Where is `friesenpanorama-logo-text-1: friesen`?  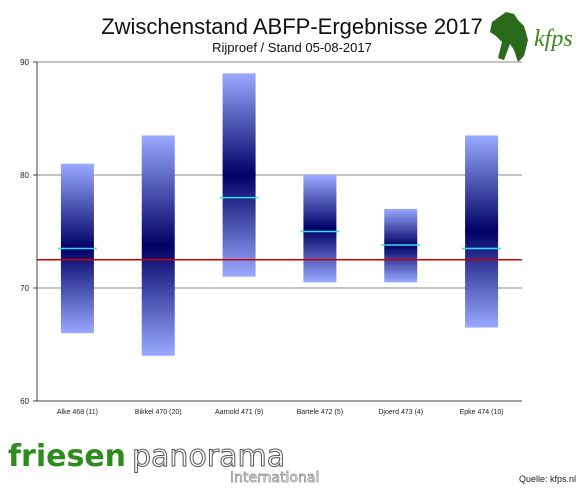 friesenpanorama-logo-text-1: friesen is located at coordinates (67, 456).